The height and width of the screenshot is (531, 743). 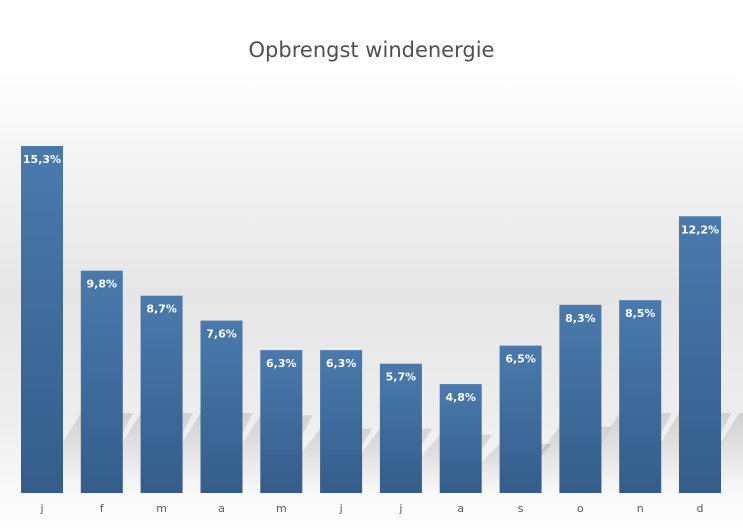 I want to click on x-tick-label-10: n, so click(x=640, y=508).